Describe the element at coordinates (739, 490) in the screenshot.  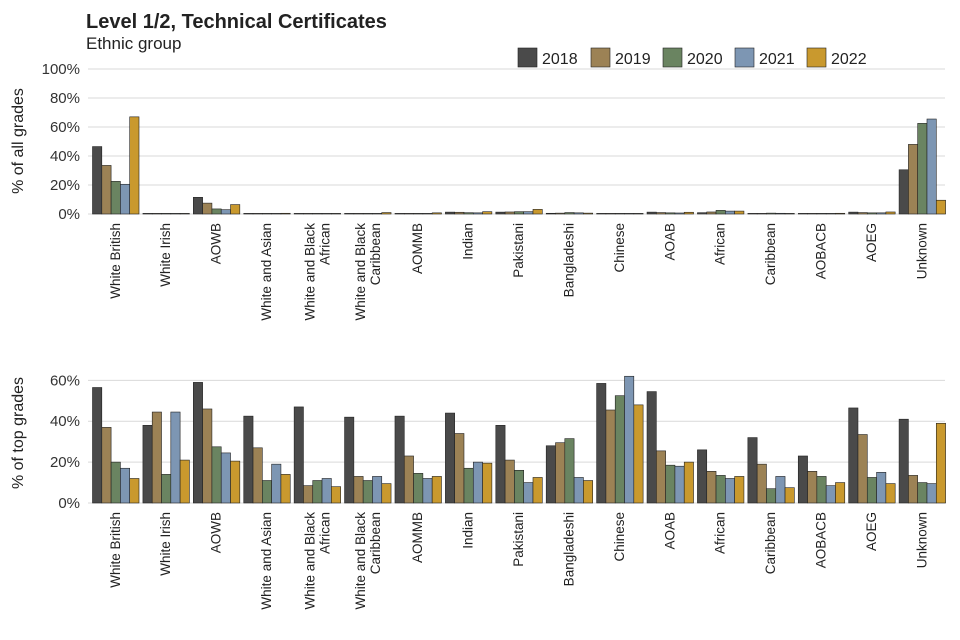
I see `bar-african-2022` at that location.